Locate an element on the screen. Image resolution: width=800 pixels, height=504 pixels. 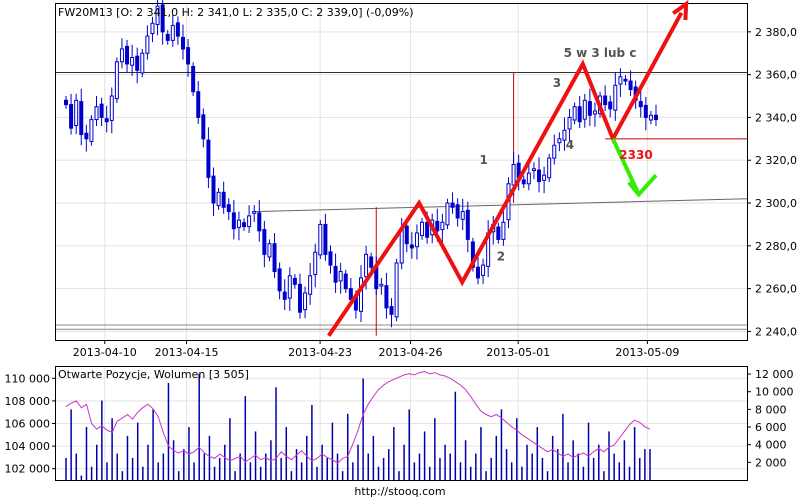
price-tick-label: 2 360,0 is located at coordinates (776, 75).